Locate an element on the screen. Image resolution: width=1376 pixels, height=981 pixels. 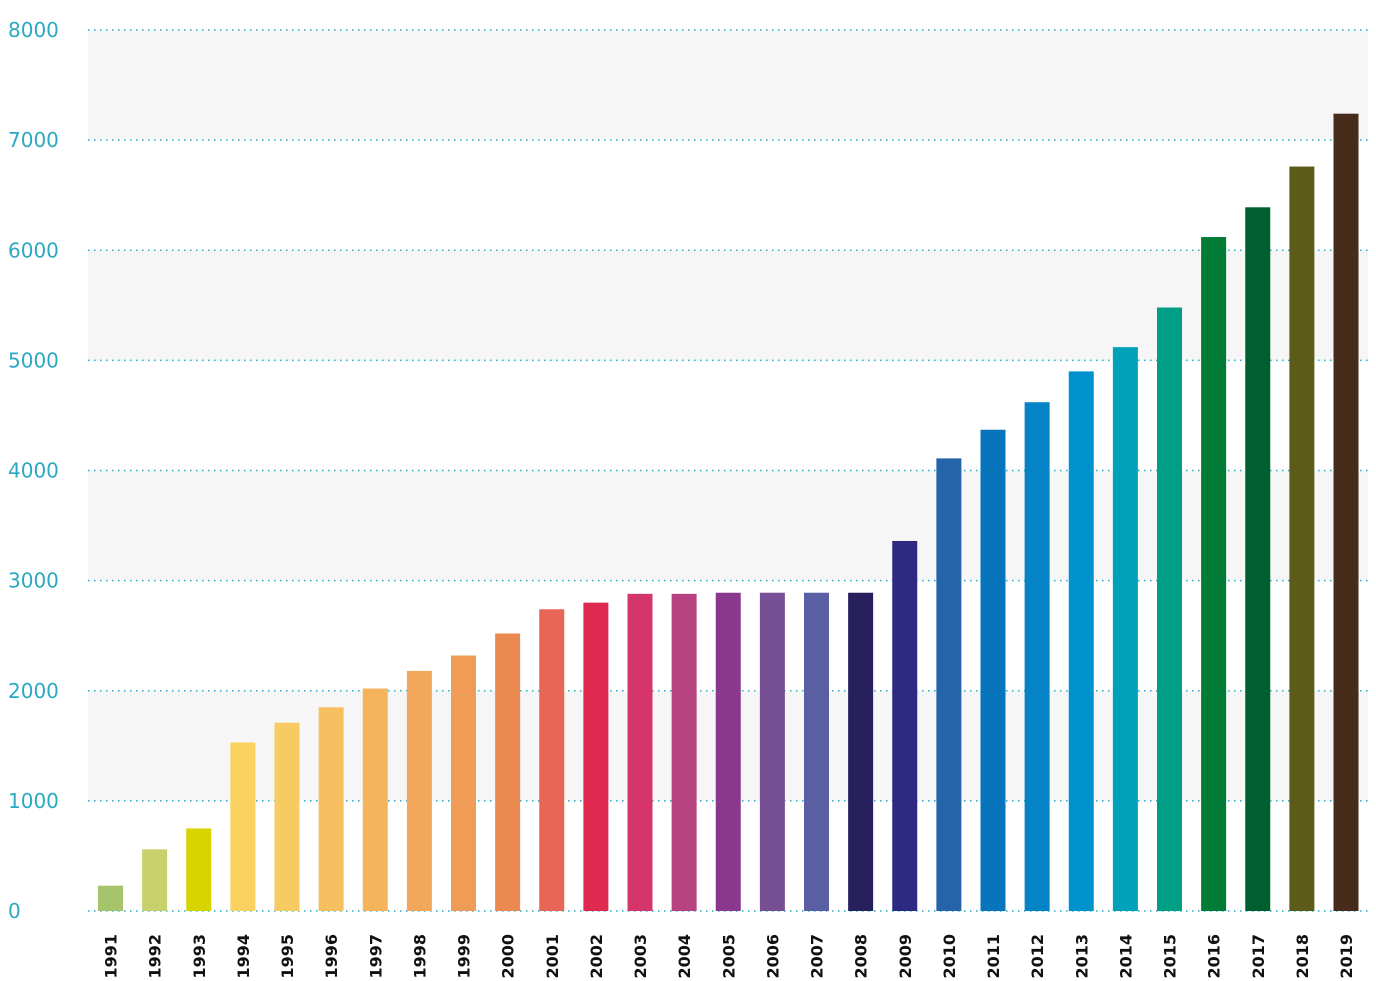
bar-1998 is located at coordinates (419, 790).